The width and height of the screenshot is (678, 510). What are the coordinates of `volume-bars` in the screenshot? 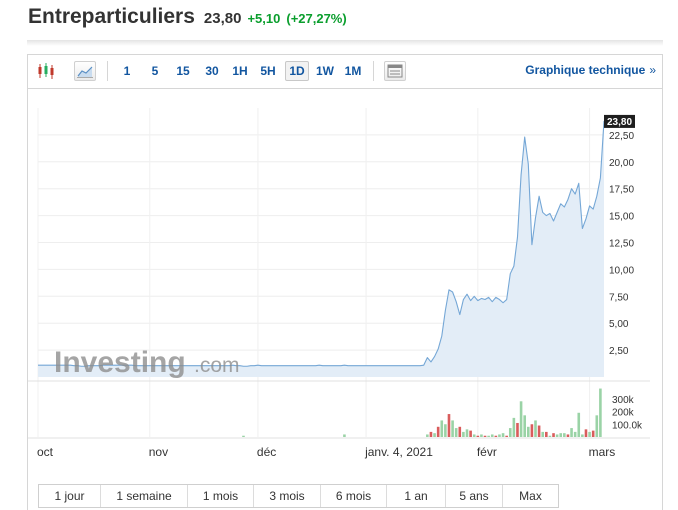 It's located at (422, 412).